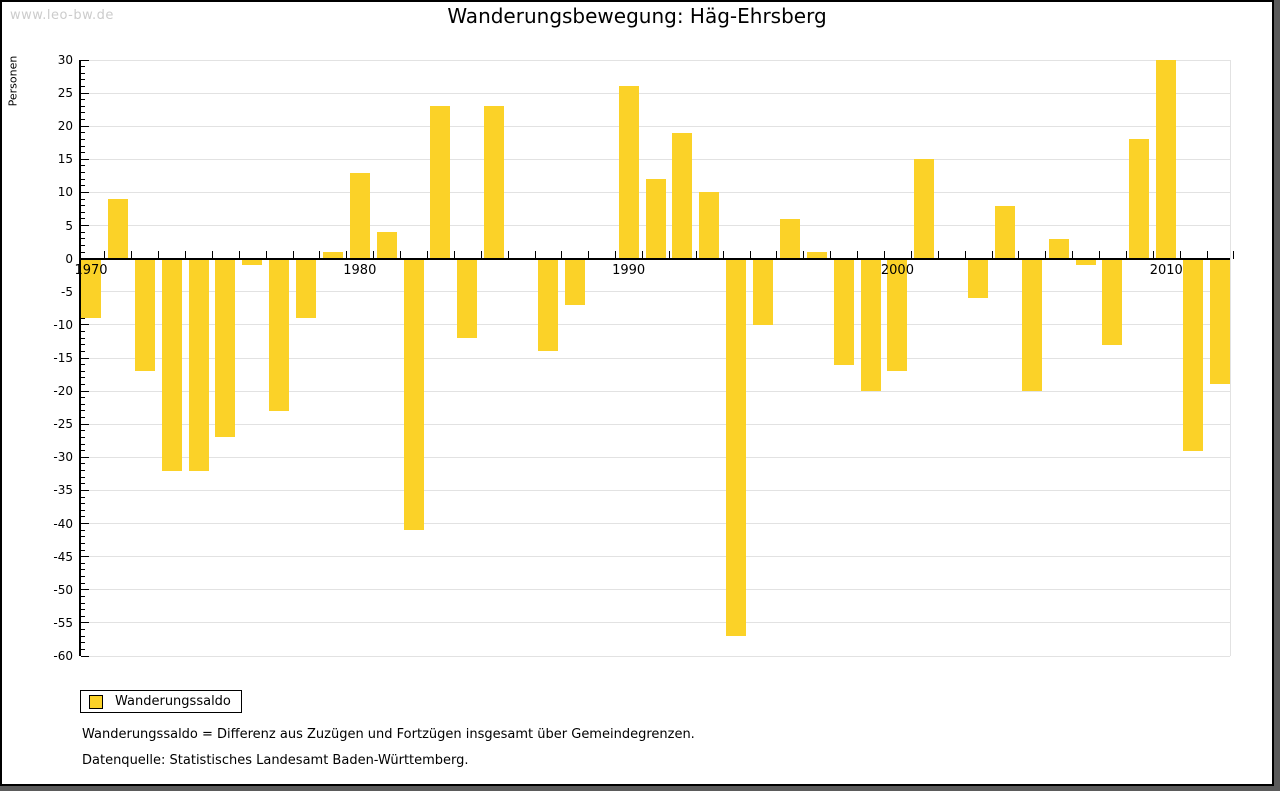 Image resolution: width=1280 pixels, height=791 pixels. I want to click on y-tick-label--55: -55, so click(63, 622).